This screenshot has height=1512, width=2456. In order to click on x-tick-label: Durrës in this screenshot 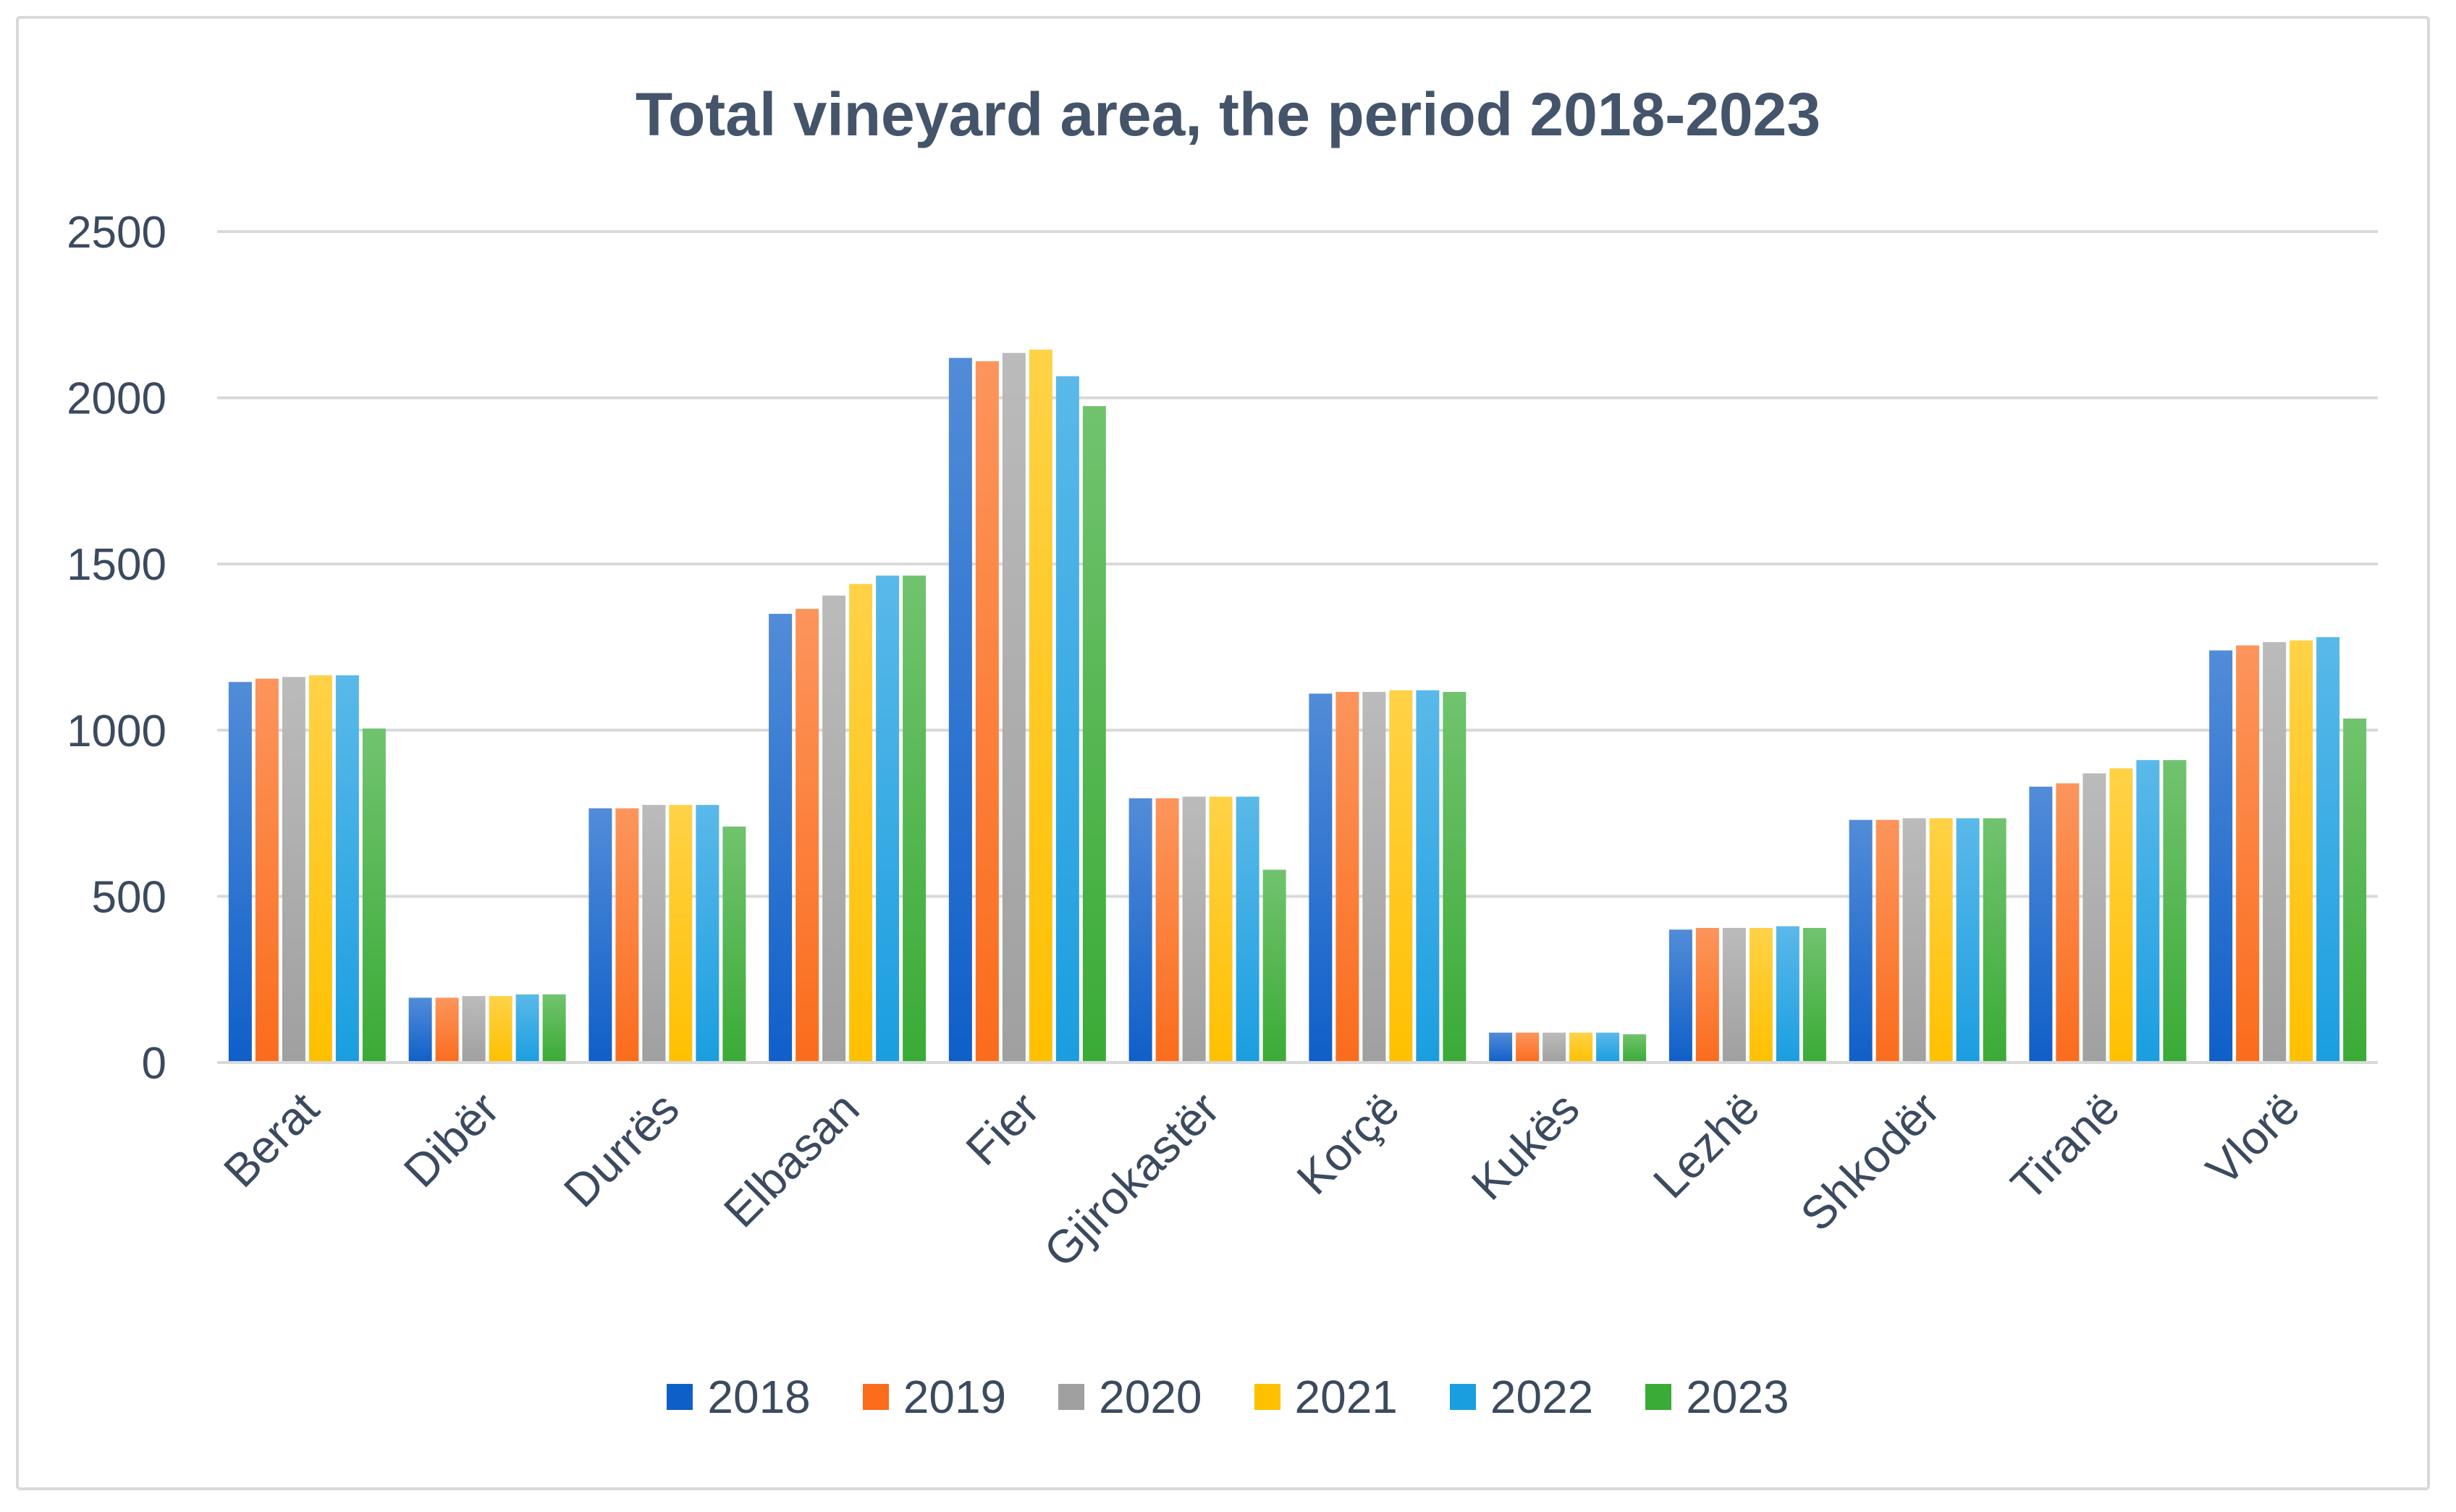, I will do `click(621, 1149)`.